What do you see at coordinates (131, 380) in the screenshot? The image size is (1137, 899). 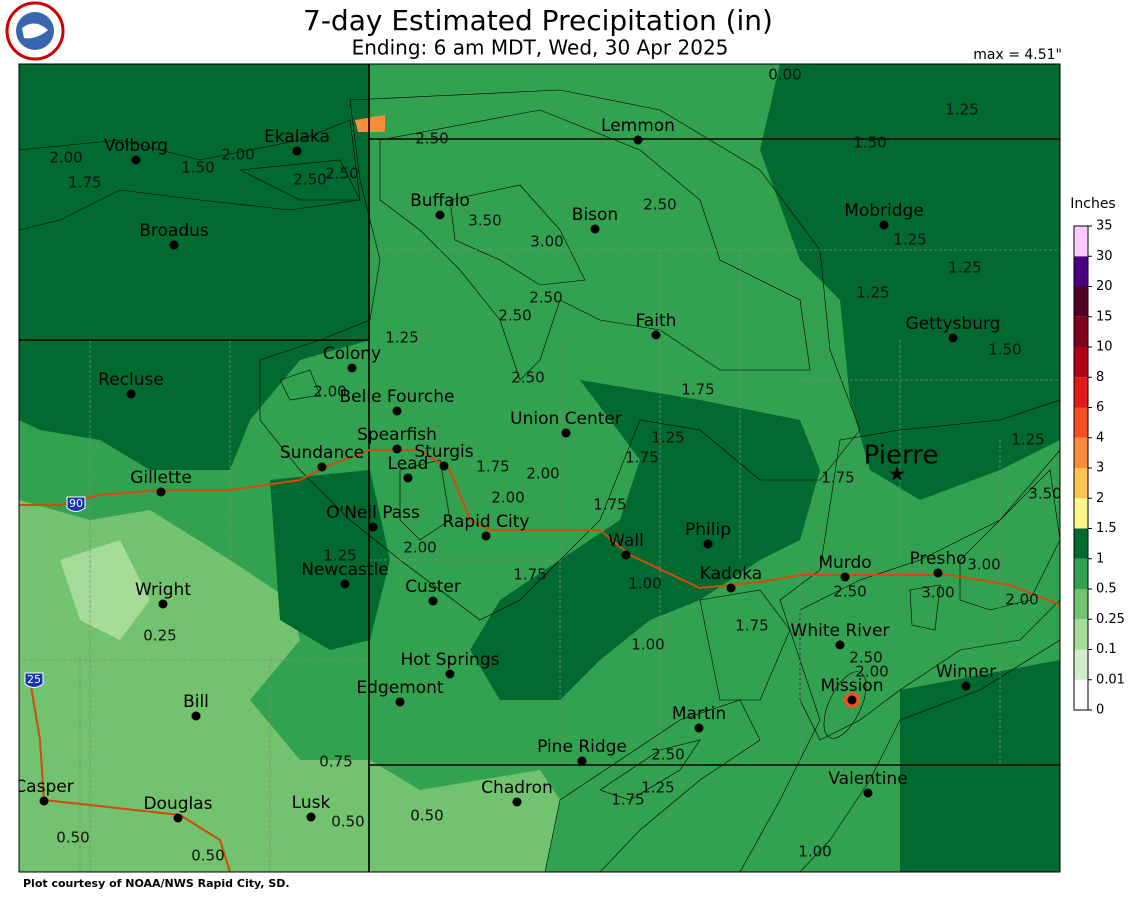 I see `city-label: Recluse` at bounding box center [131, 380].